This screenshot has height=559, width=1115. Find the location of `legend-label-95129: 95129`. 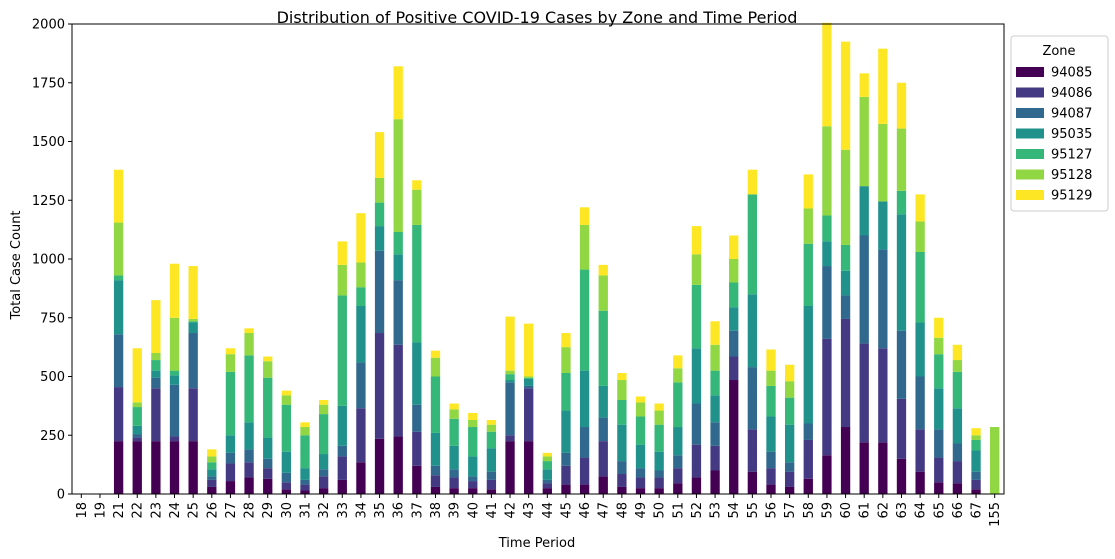

legend-label-95129: 95129 is located at coordinates (1071, 196).